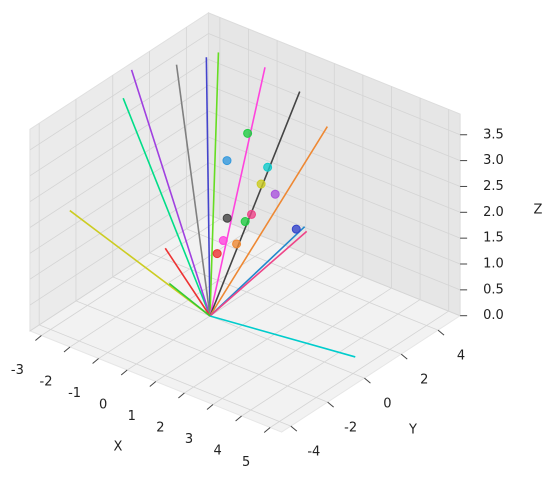 The width and height of the screenshot is (550, 500). Describe the element at coordinates (189, 439) in the screenshot. I see `x-tick-label: 3` at that location.